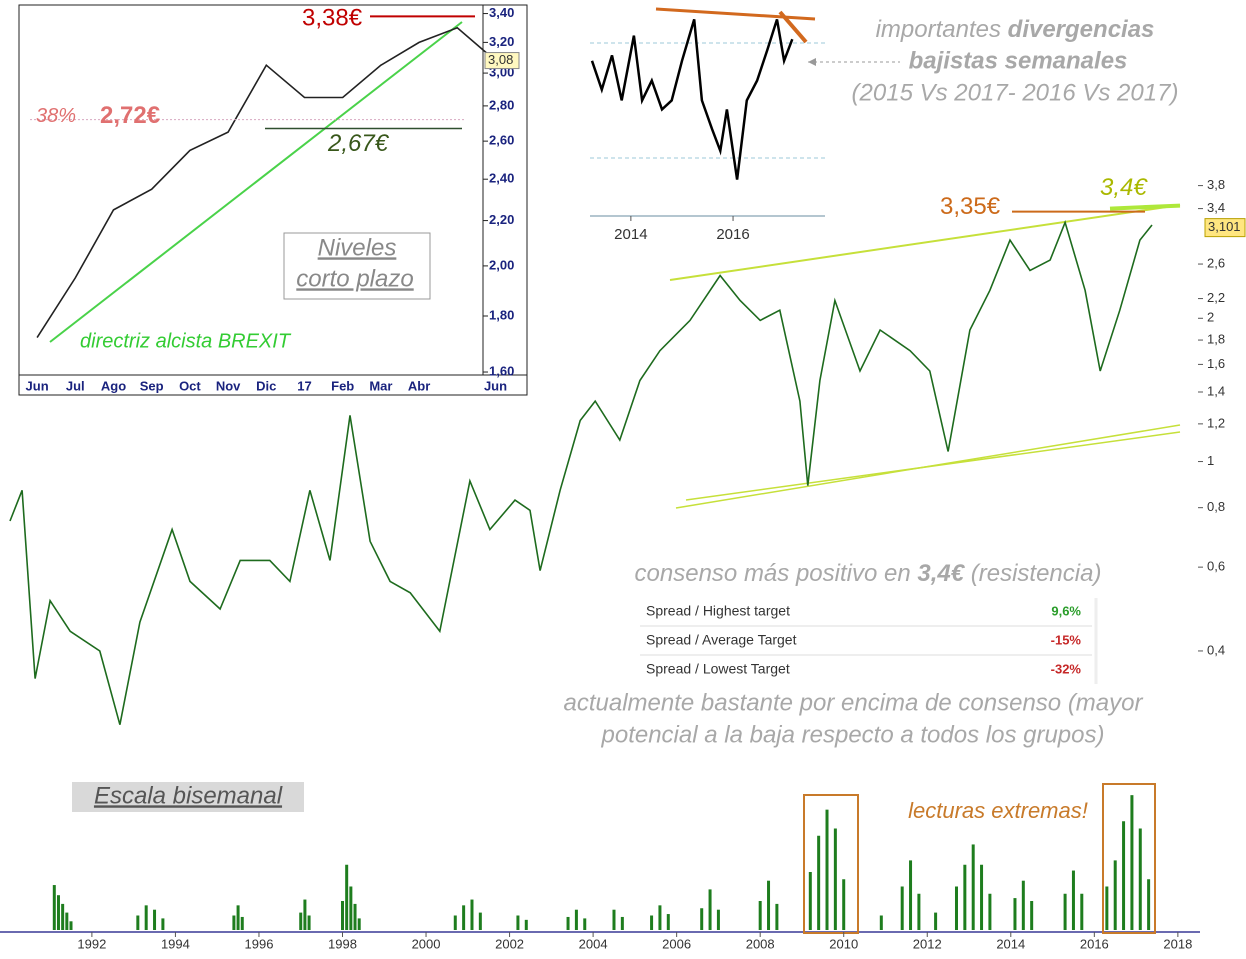  I want to click on box-title: corto plazo, so click(354, 278).